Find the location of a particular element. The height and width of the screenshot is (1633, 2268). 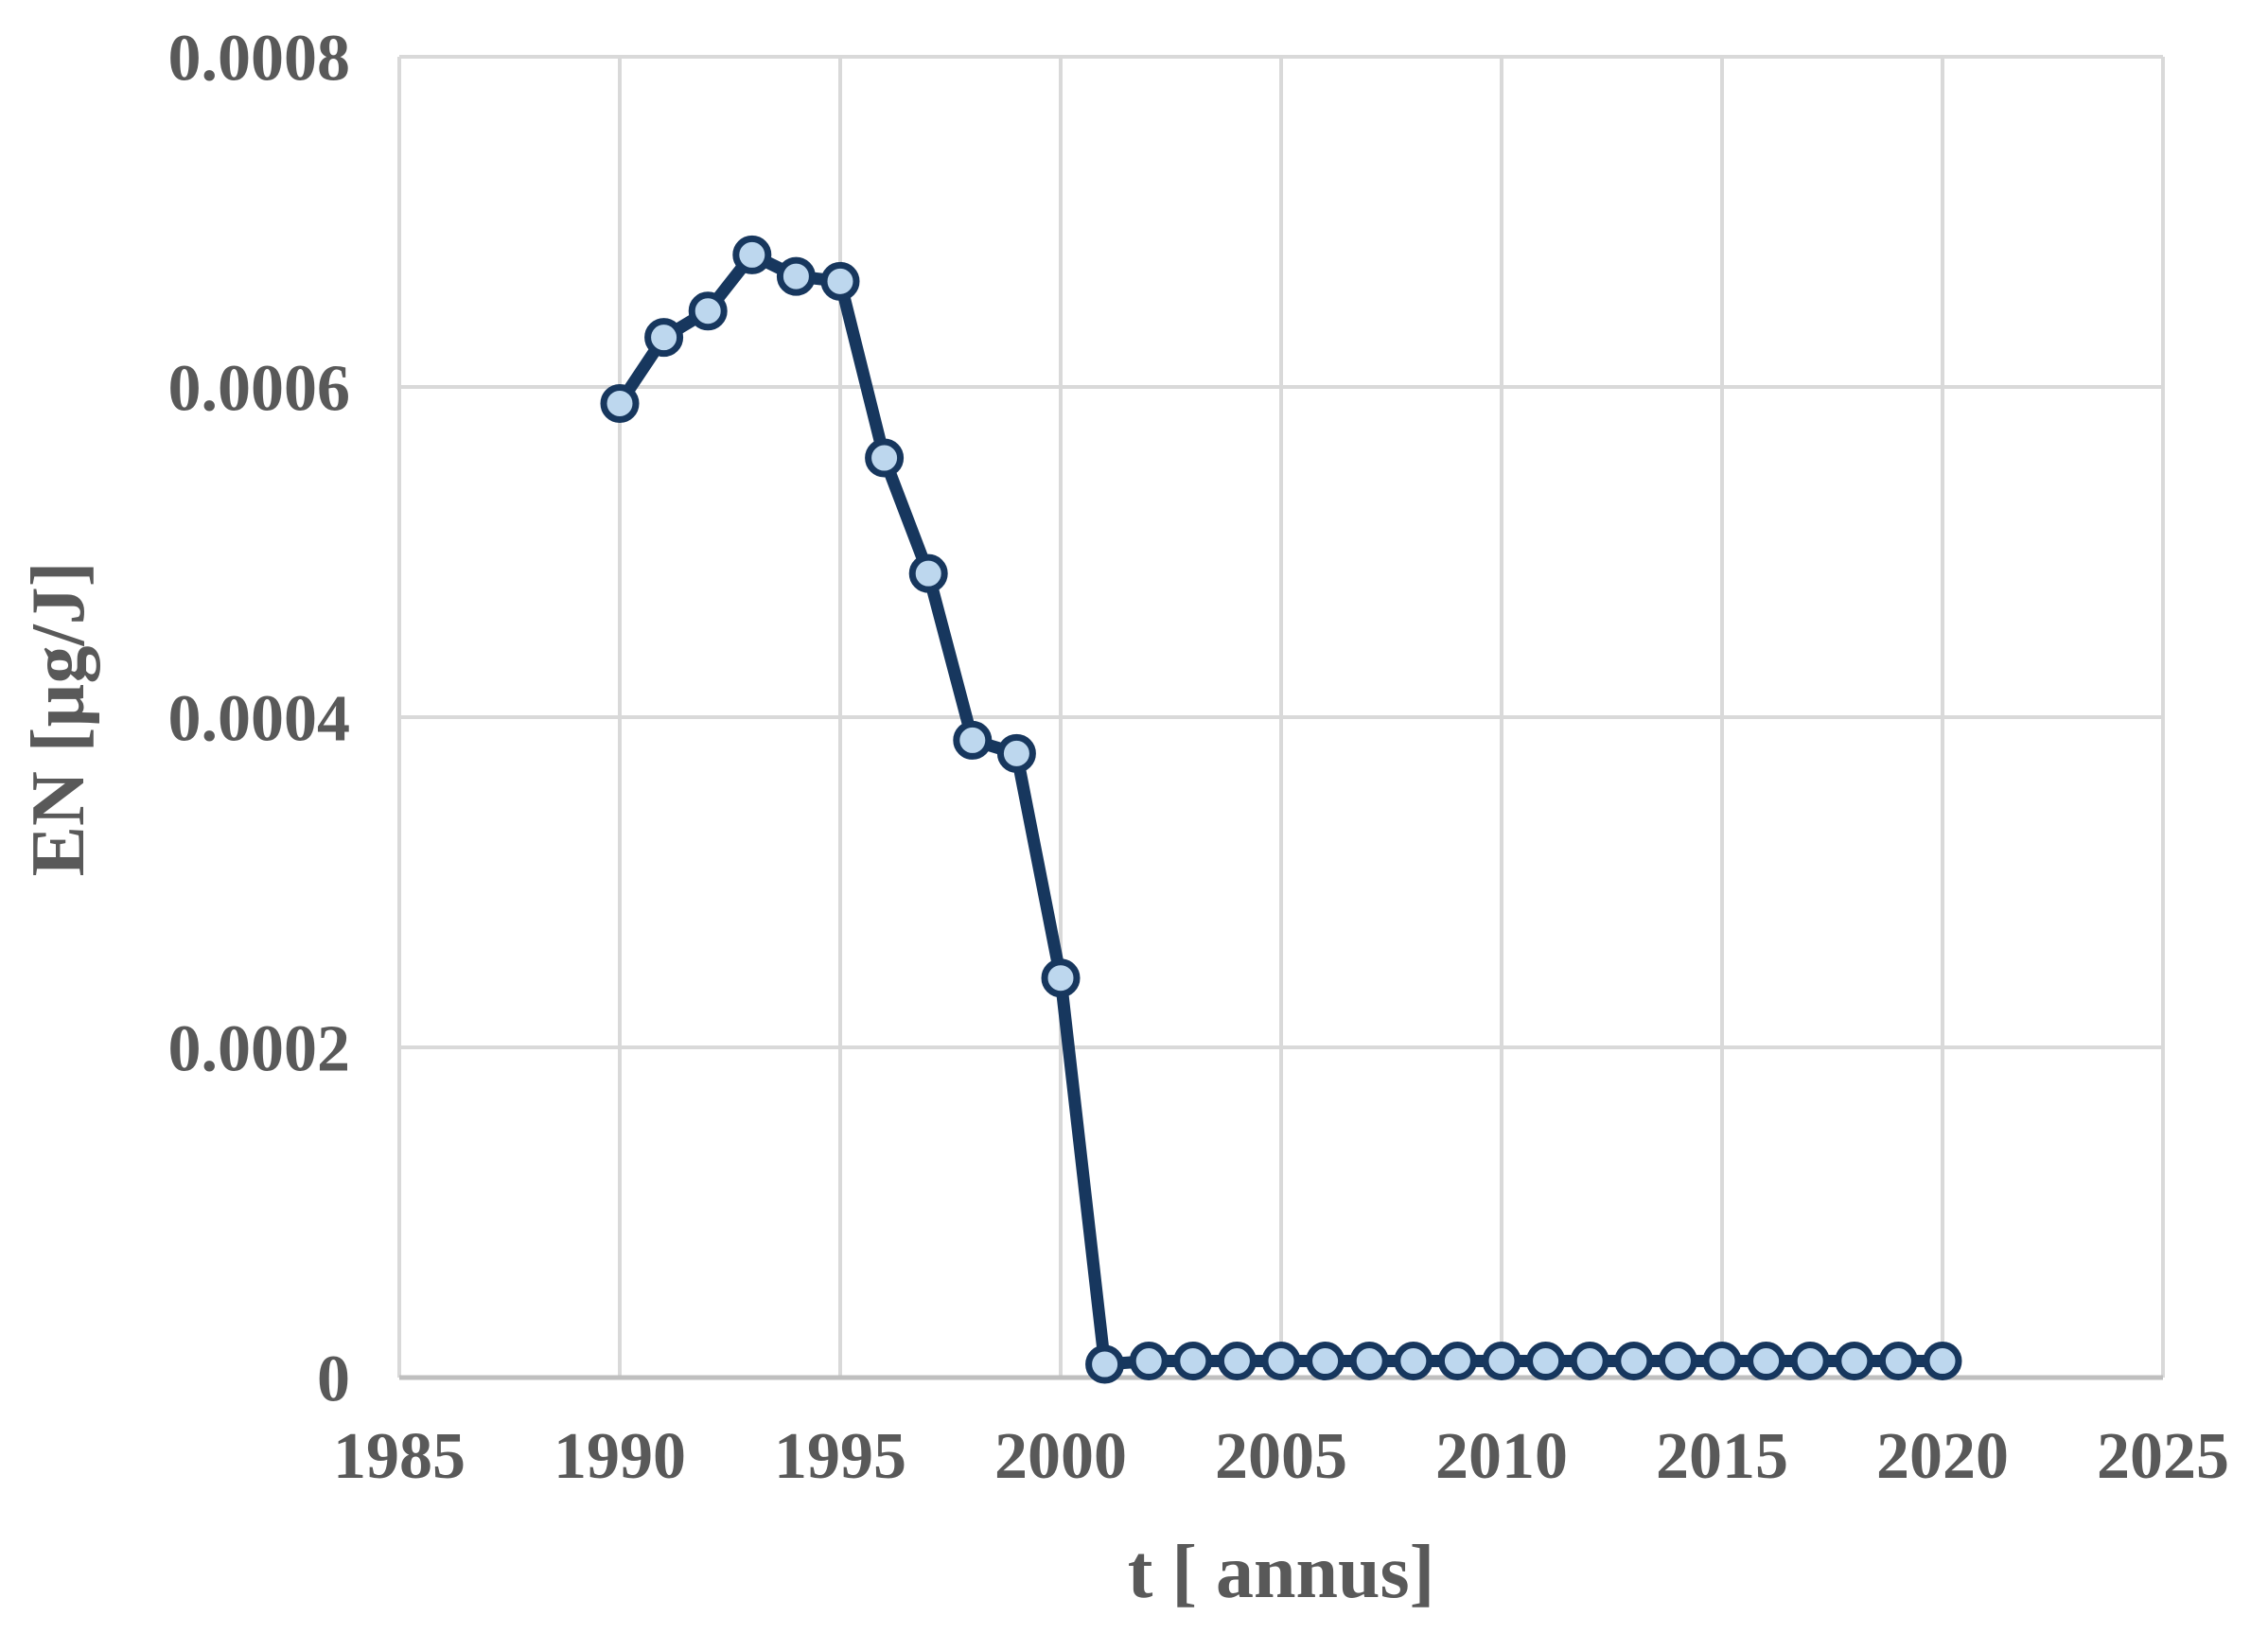

y-tick-label-0.0002: 0.0002 is located at coordinates (259, 1050).